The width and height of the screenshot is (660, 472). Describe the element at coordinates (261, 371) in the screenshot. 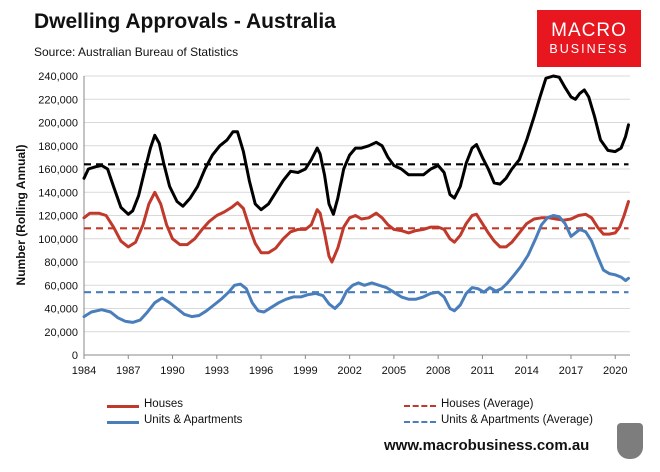

I see `x-tick-label: 1996` at that location.